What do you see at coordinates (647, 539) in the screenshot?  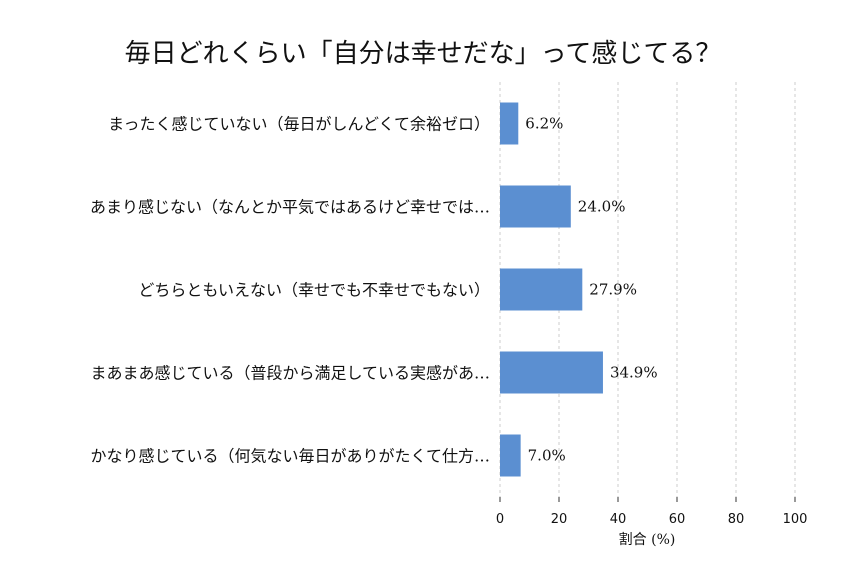 I see `x-axis-label: 割合 (%)` at bounding box center [647, 539].